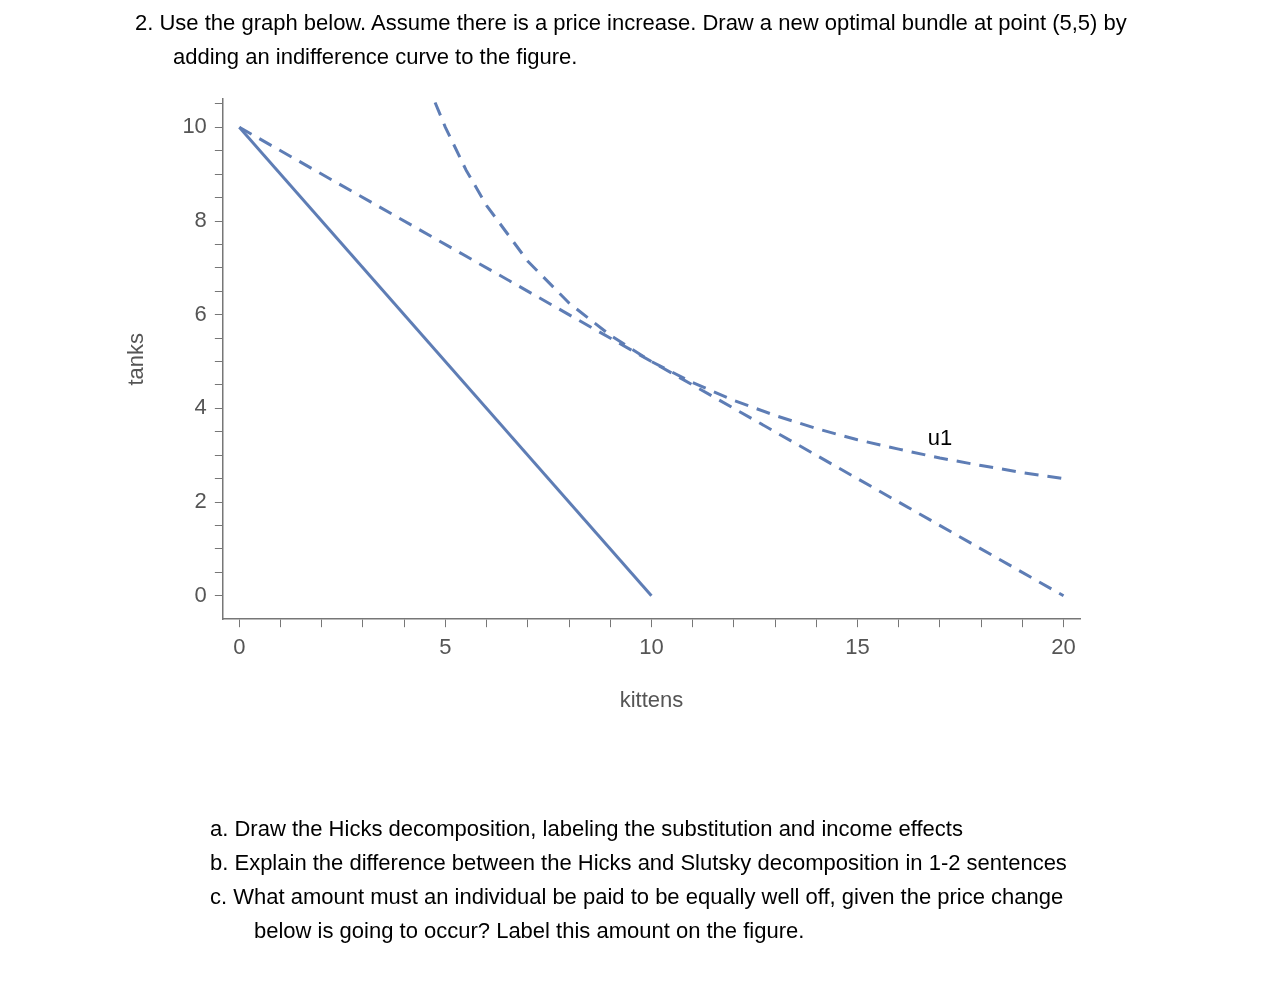 This screenshot has height=1006, width=1288. I want to click on x-tick-label: 5, so click(445, 647).